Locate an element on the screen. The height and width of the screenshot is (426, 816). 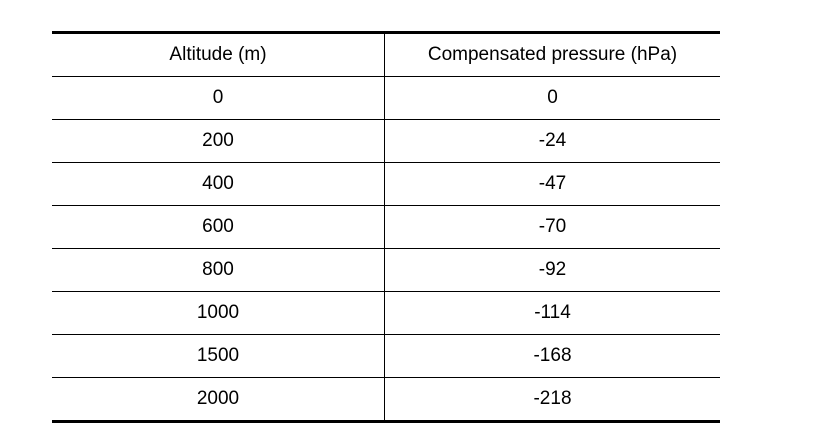
data-cell: -24 is located at coordinates (552, 140).